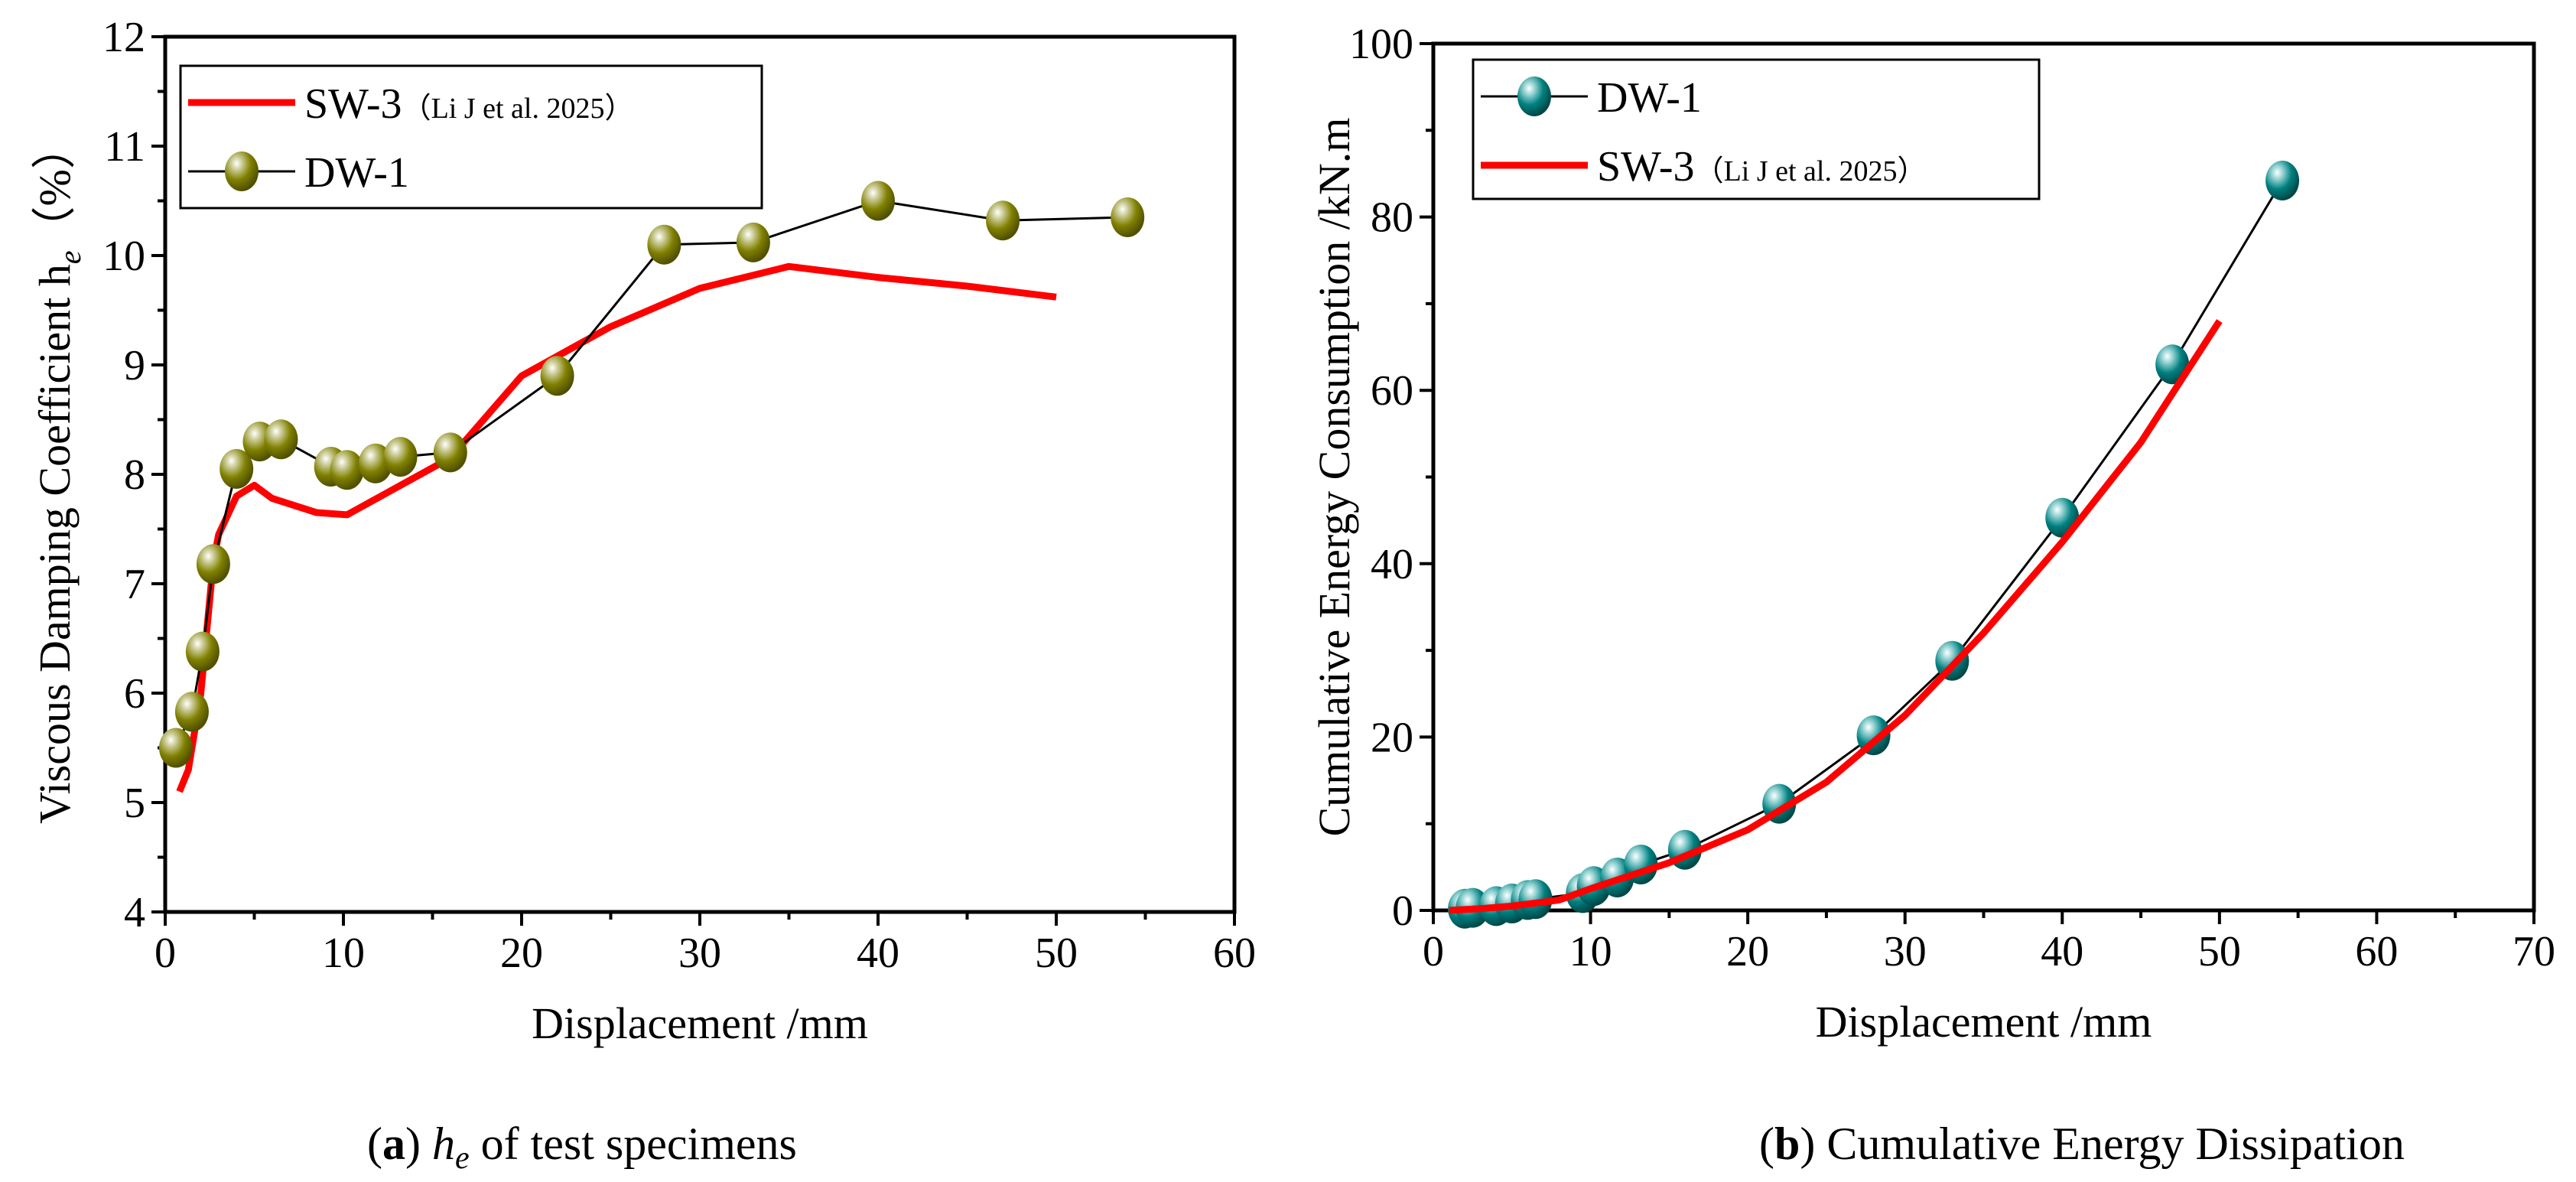  Describe the element at coordinates (1381, 44) in the screenshot. I see `y-tick-label: 100` at that location.